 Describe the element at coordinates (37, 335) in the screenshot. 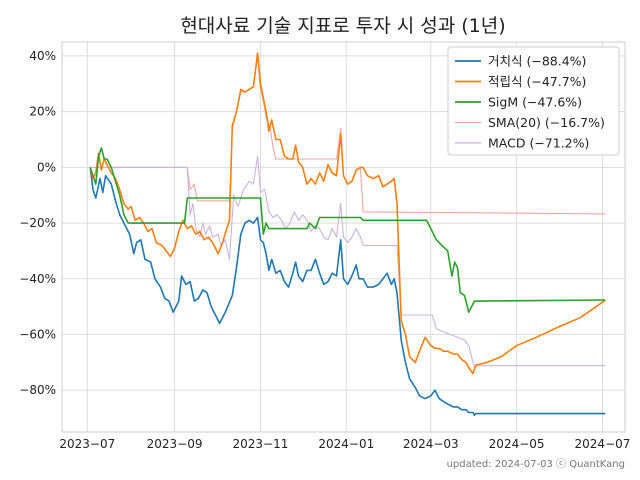

I see `y-tick-label: −60%` at that location.